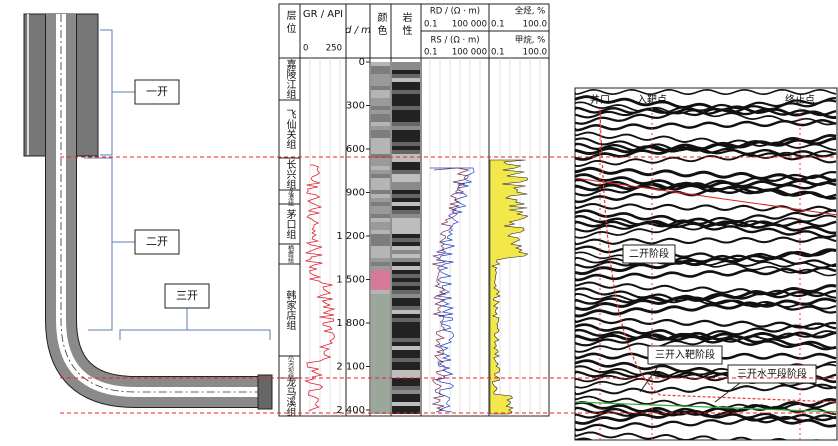 This screenshot has height=446, width=838. I want to click on formation-name: 嘉陵江组, so click(290, 78).